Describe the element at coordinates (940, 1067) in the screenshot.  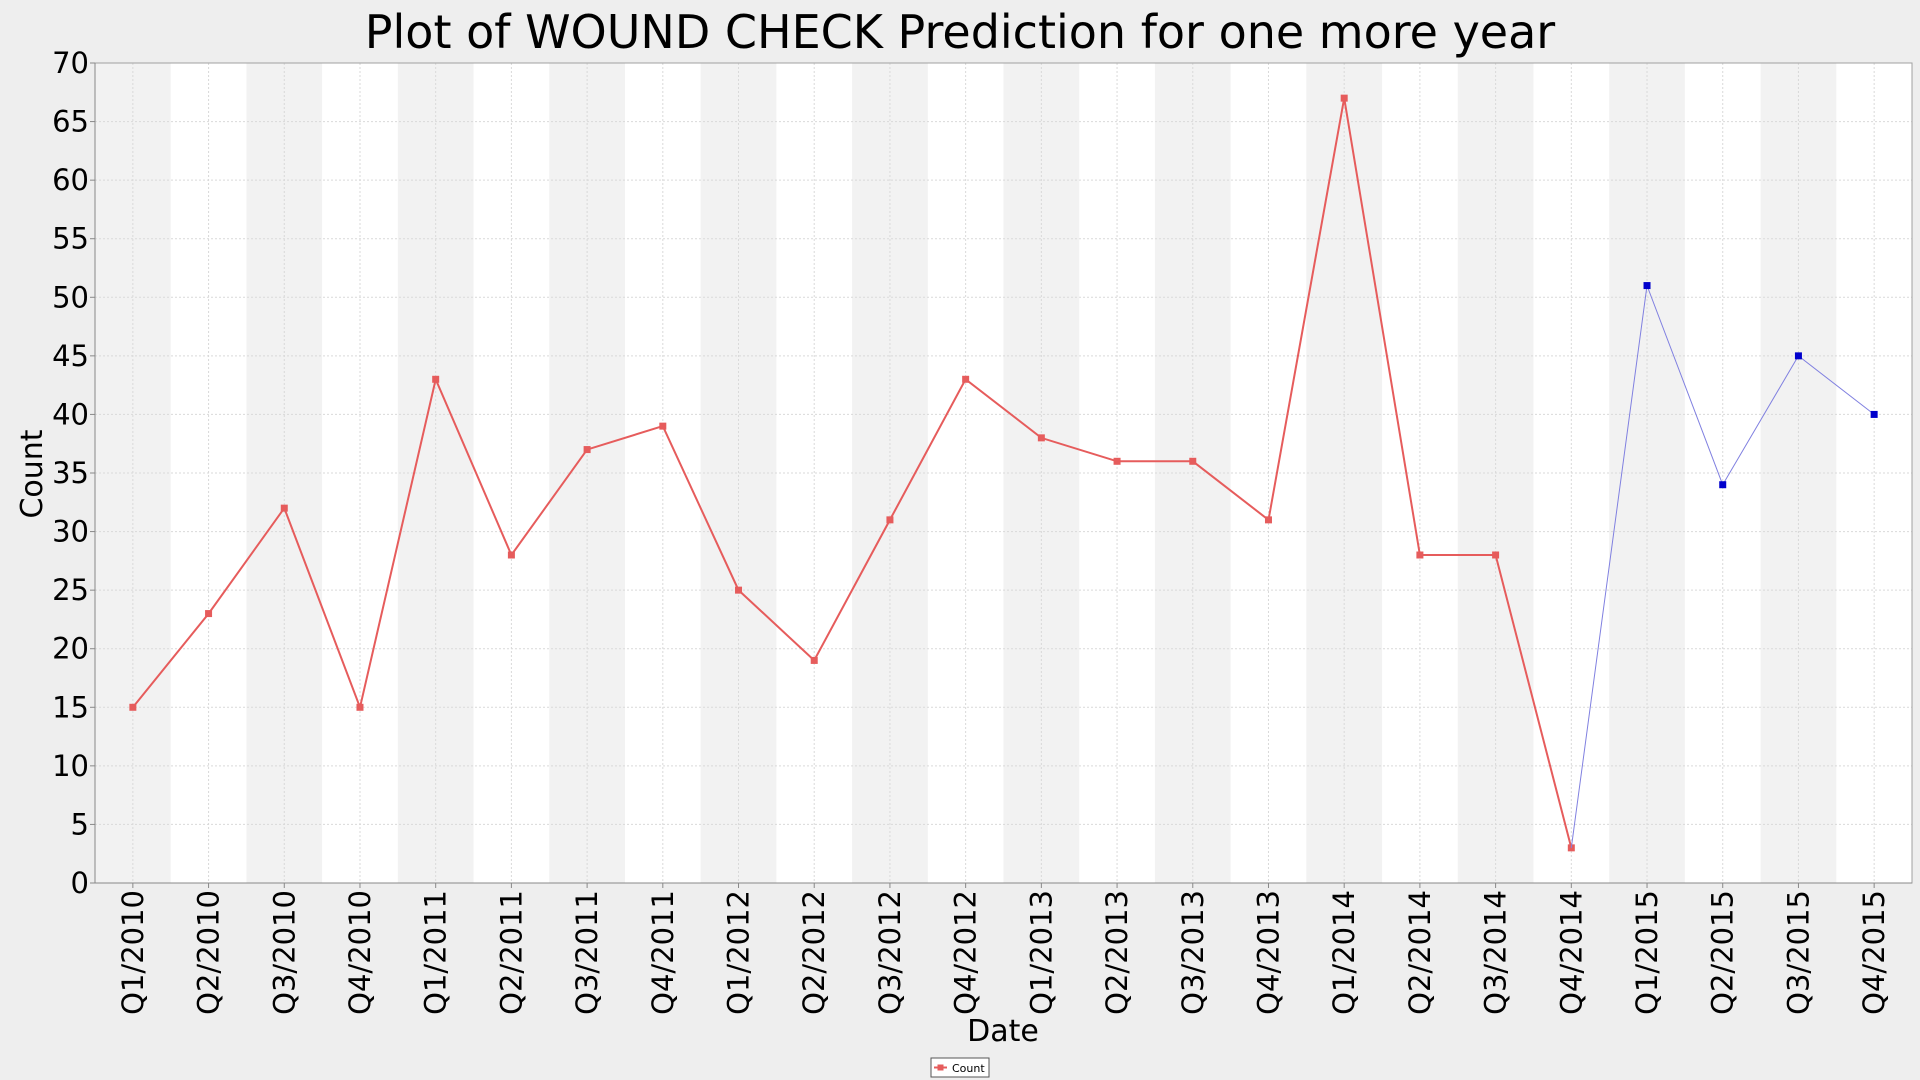
I see `legend-marker` at that location.